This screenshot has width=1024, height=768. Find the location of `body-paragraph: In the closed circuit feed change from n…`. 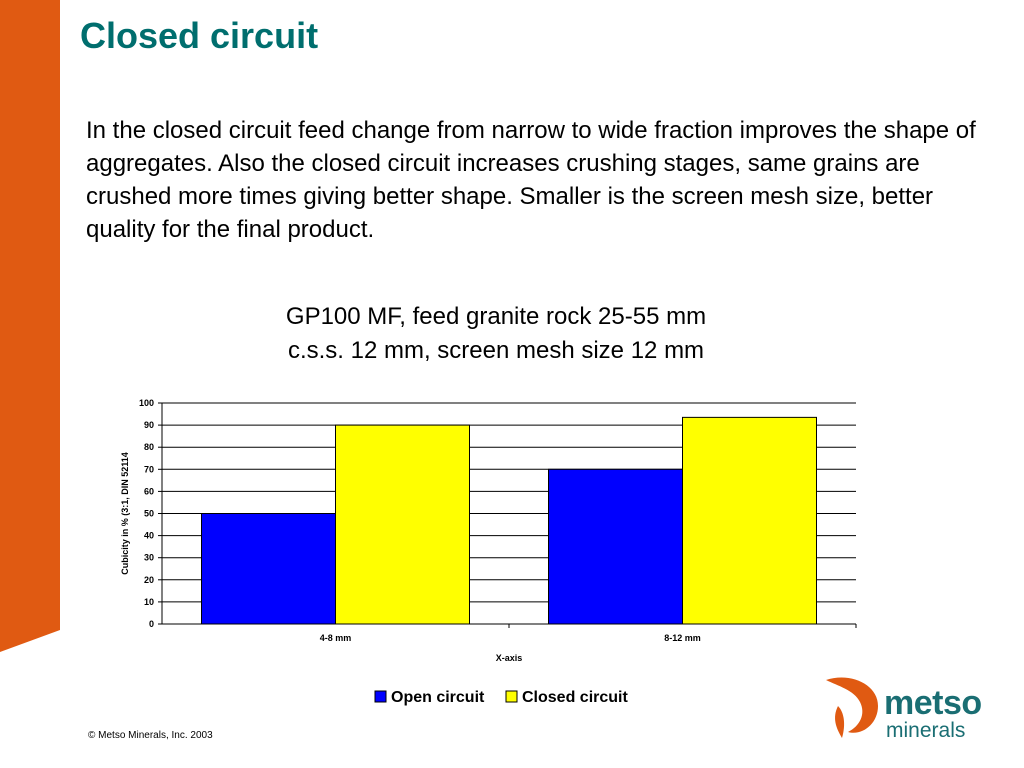

body-paragraph: In the closed circuit feed change from n… is located at coordinates (531, 180).